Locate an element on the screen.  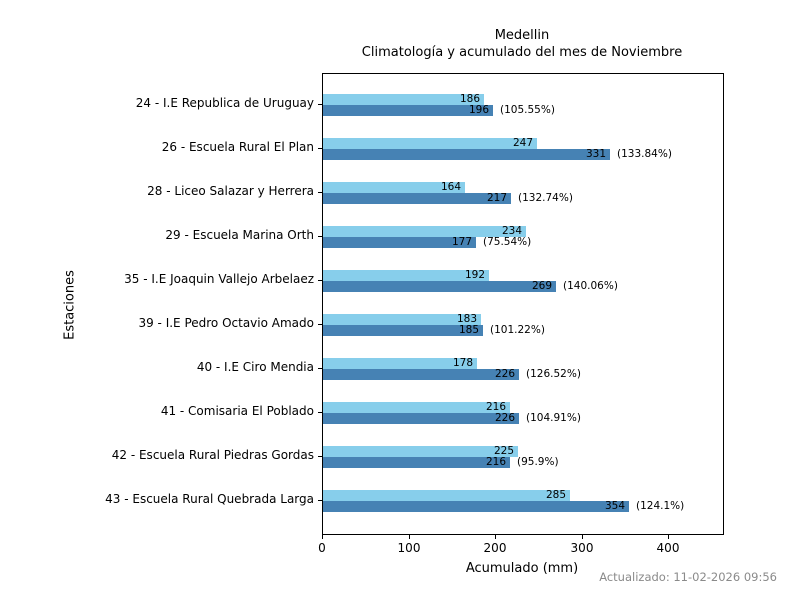
acumulado-value-label: 177 is located at coordinates (461, 242).